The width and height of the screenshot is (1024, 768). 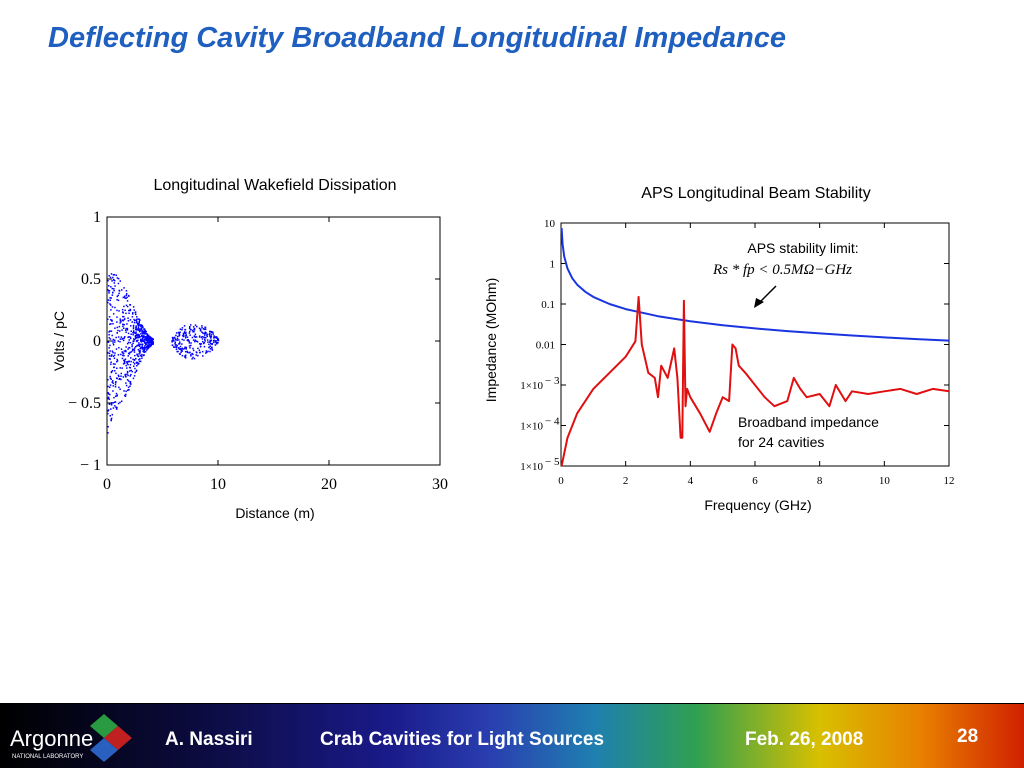 I want to click on impedance-y-tick-label: 1×10, so click(x=531, y=467).